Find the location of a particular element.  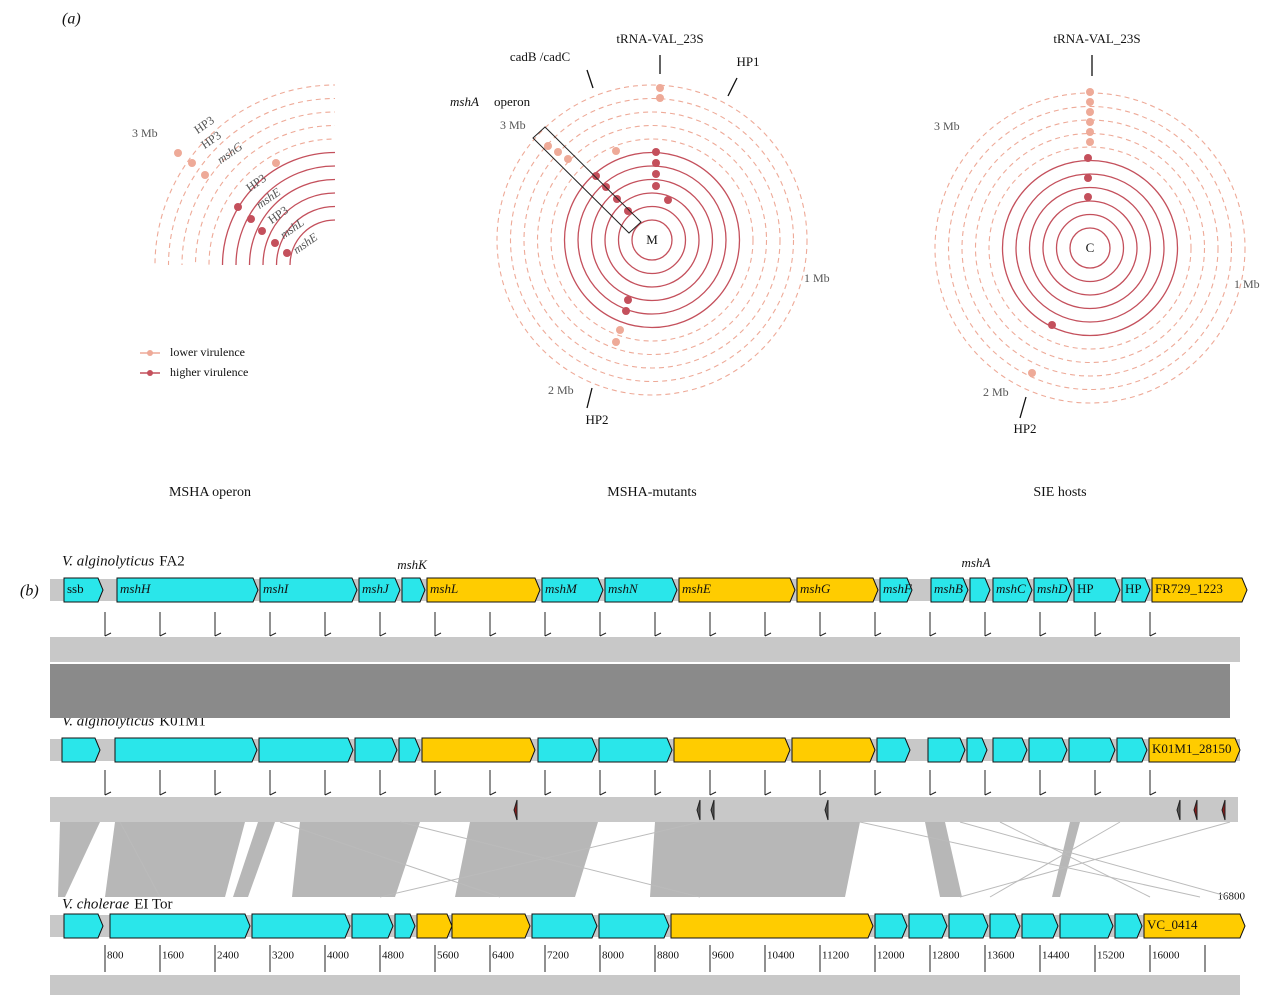

ruler-label: 10400 is located at coordinates (781, 956).